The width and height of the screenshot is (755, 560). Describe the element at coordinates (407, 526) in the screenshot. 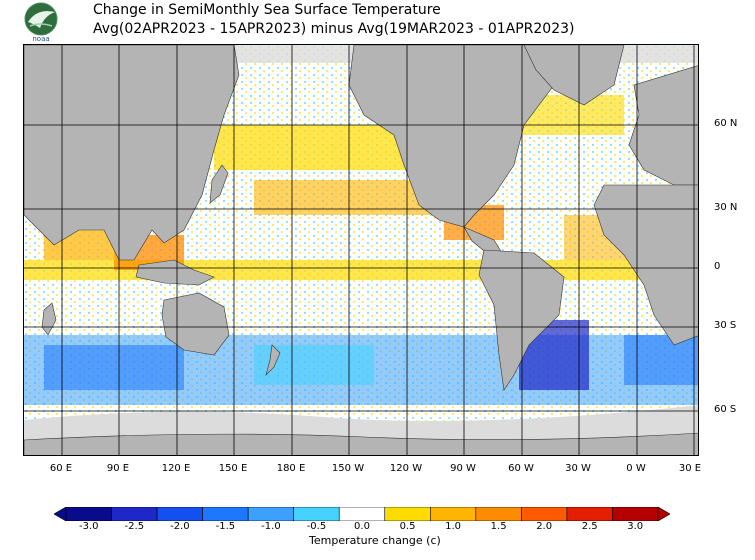

I see `colorbar-tick-label: 0.5` at that location.